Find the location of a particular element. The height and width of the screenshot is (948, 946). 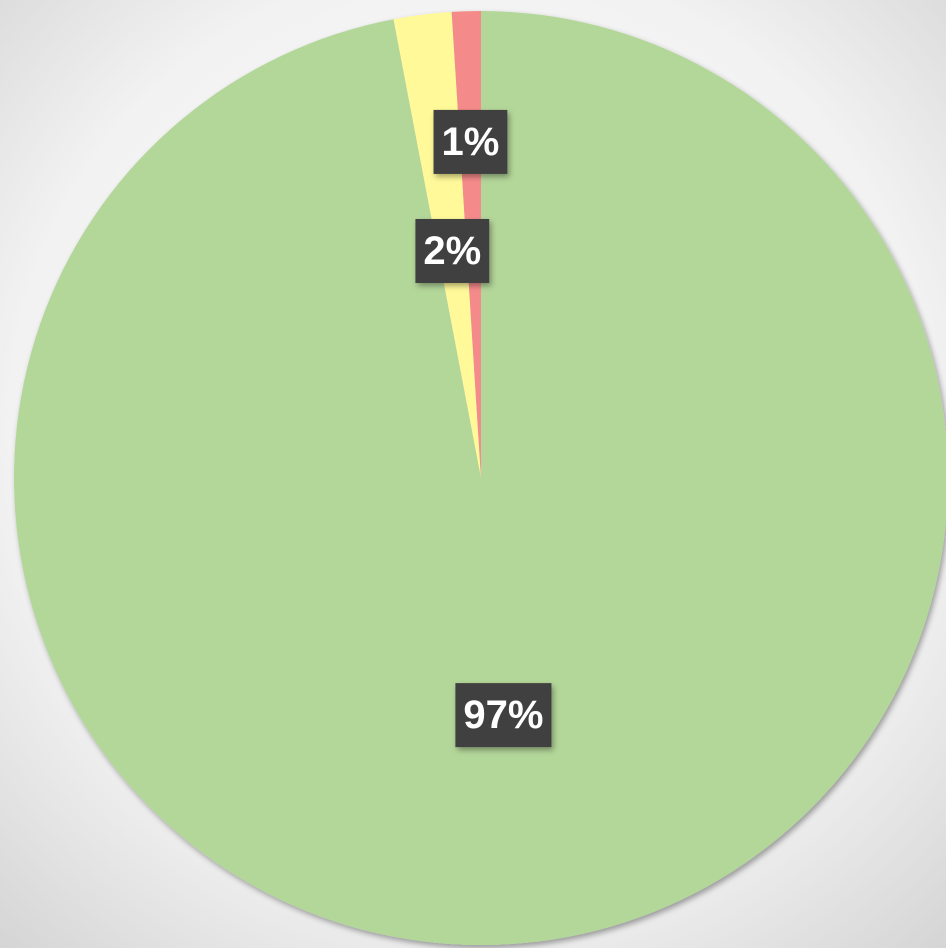

data-label-text: 1% is located at coordinates (471, 142).